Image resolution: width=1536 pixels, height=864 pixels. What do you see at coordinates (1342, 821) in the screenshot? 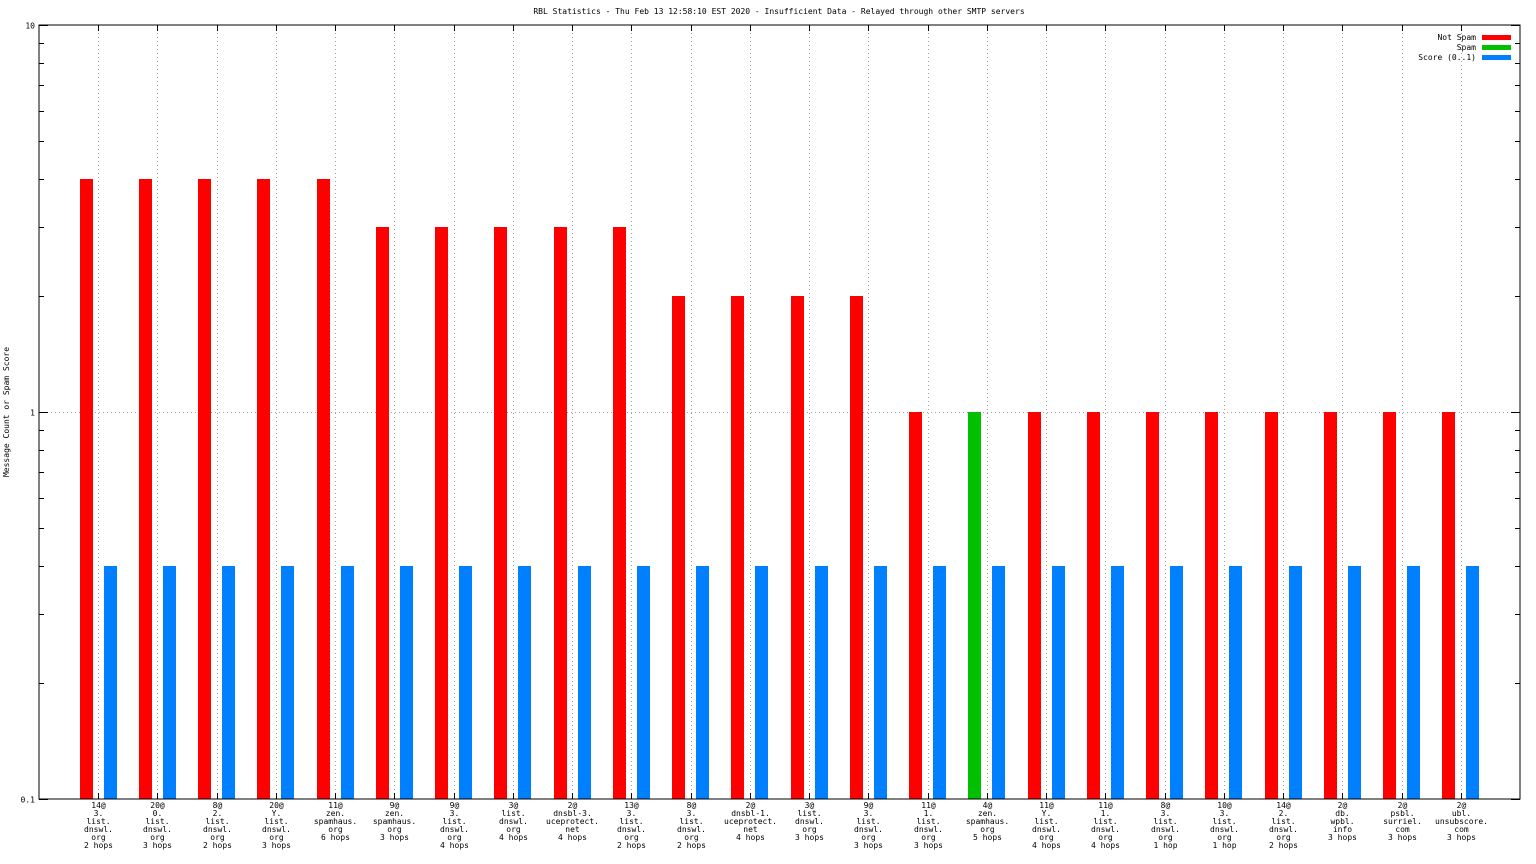
I see `x-tick-label: wpbl.` at bounding box center [1342, 821].